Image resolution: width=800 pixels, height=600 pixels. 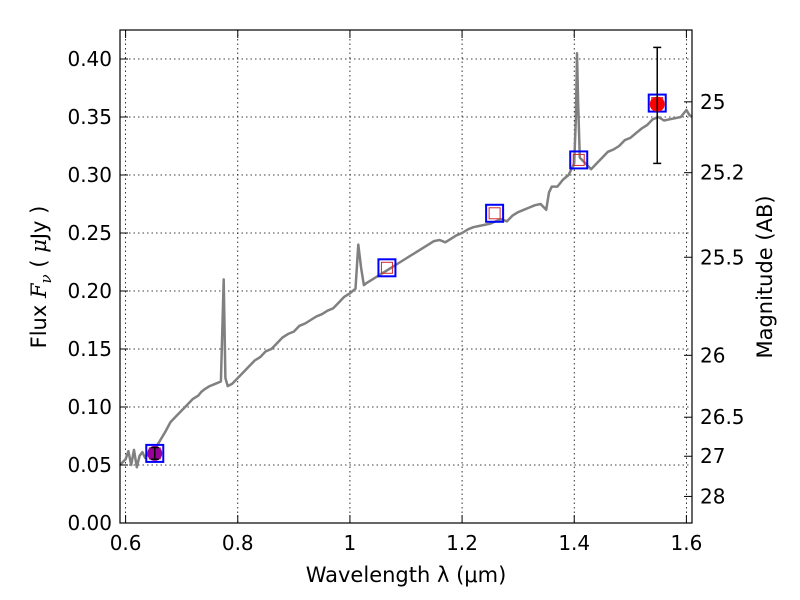 I want to click on magnitude-tick-label: 26, so click(x=712, y=355).